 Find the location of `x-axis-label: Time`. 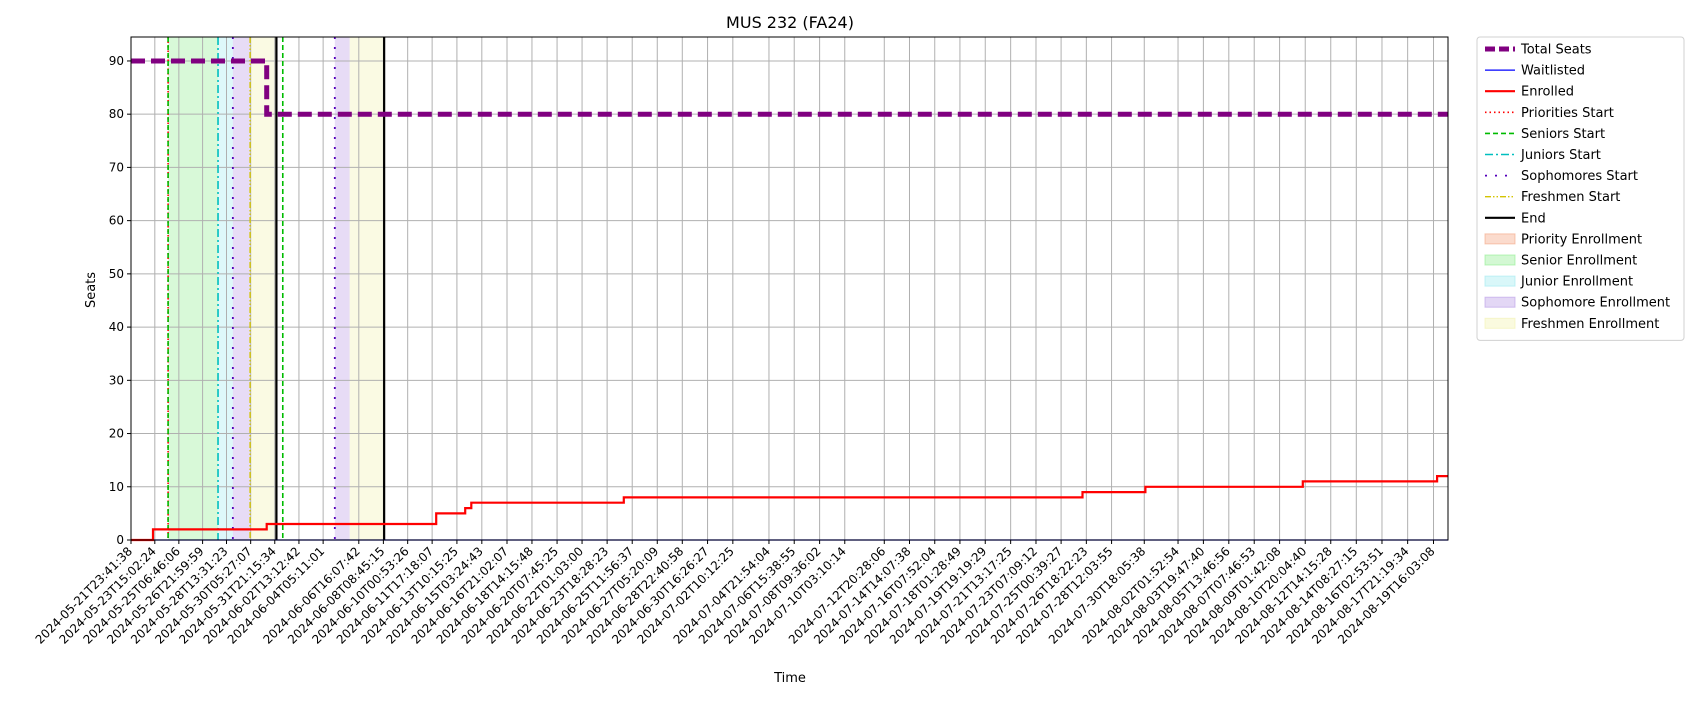

x-axis-label: Time is located at coordinates (789, 678).